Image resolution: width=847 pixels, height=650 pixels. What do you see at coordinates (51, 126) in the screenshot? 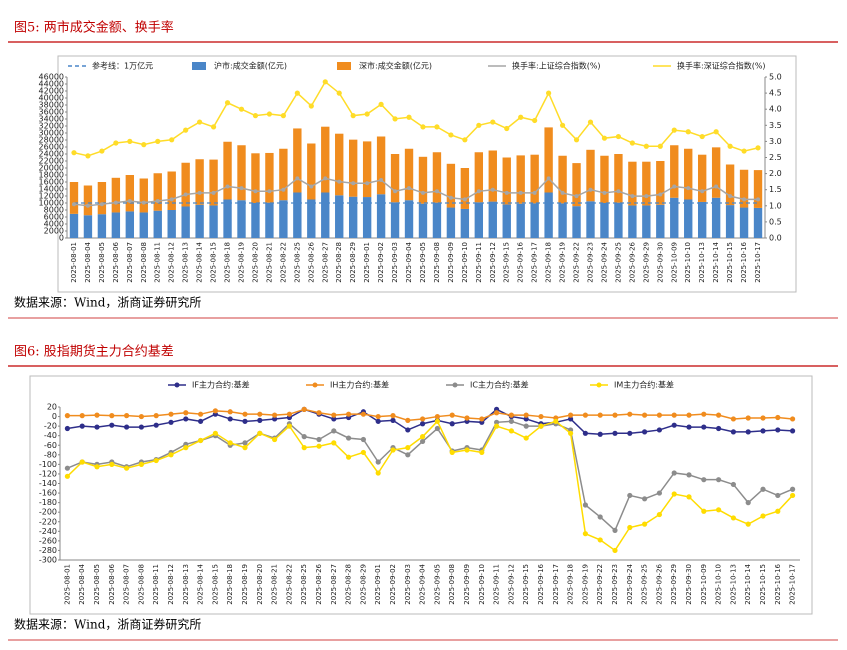
I see `y-tick-label: 32000` at bounding box center [51, 126].